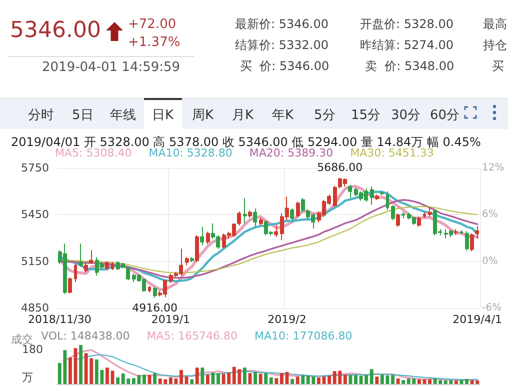 The width and height of the screenshot is (508, 390). What do you see at coordinates (366, 115) in the screenshot?
I see `text: 15分` at bounding box center [366, 115].